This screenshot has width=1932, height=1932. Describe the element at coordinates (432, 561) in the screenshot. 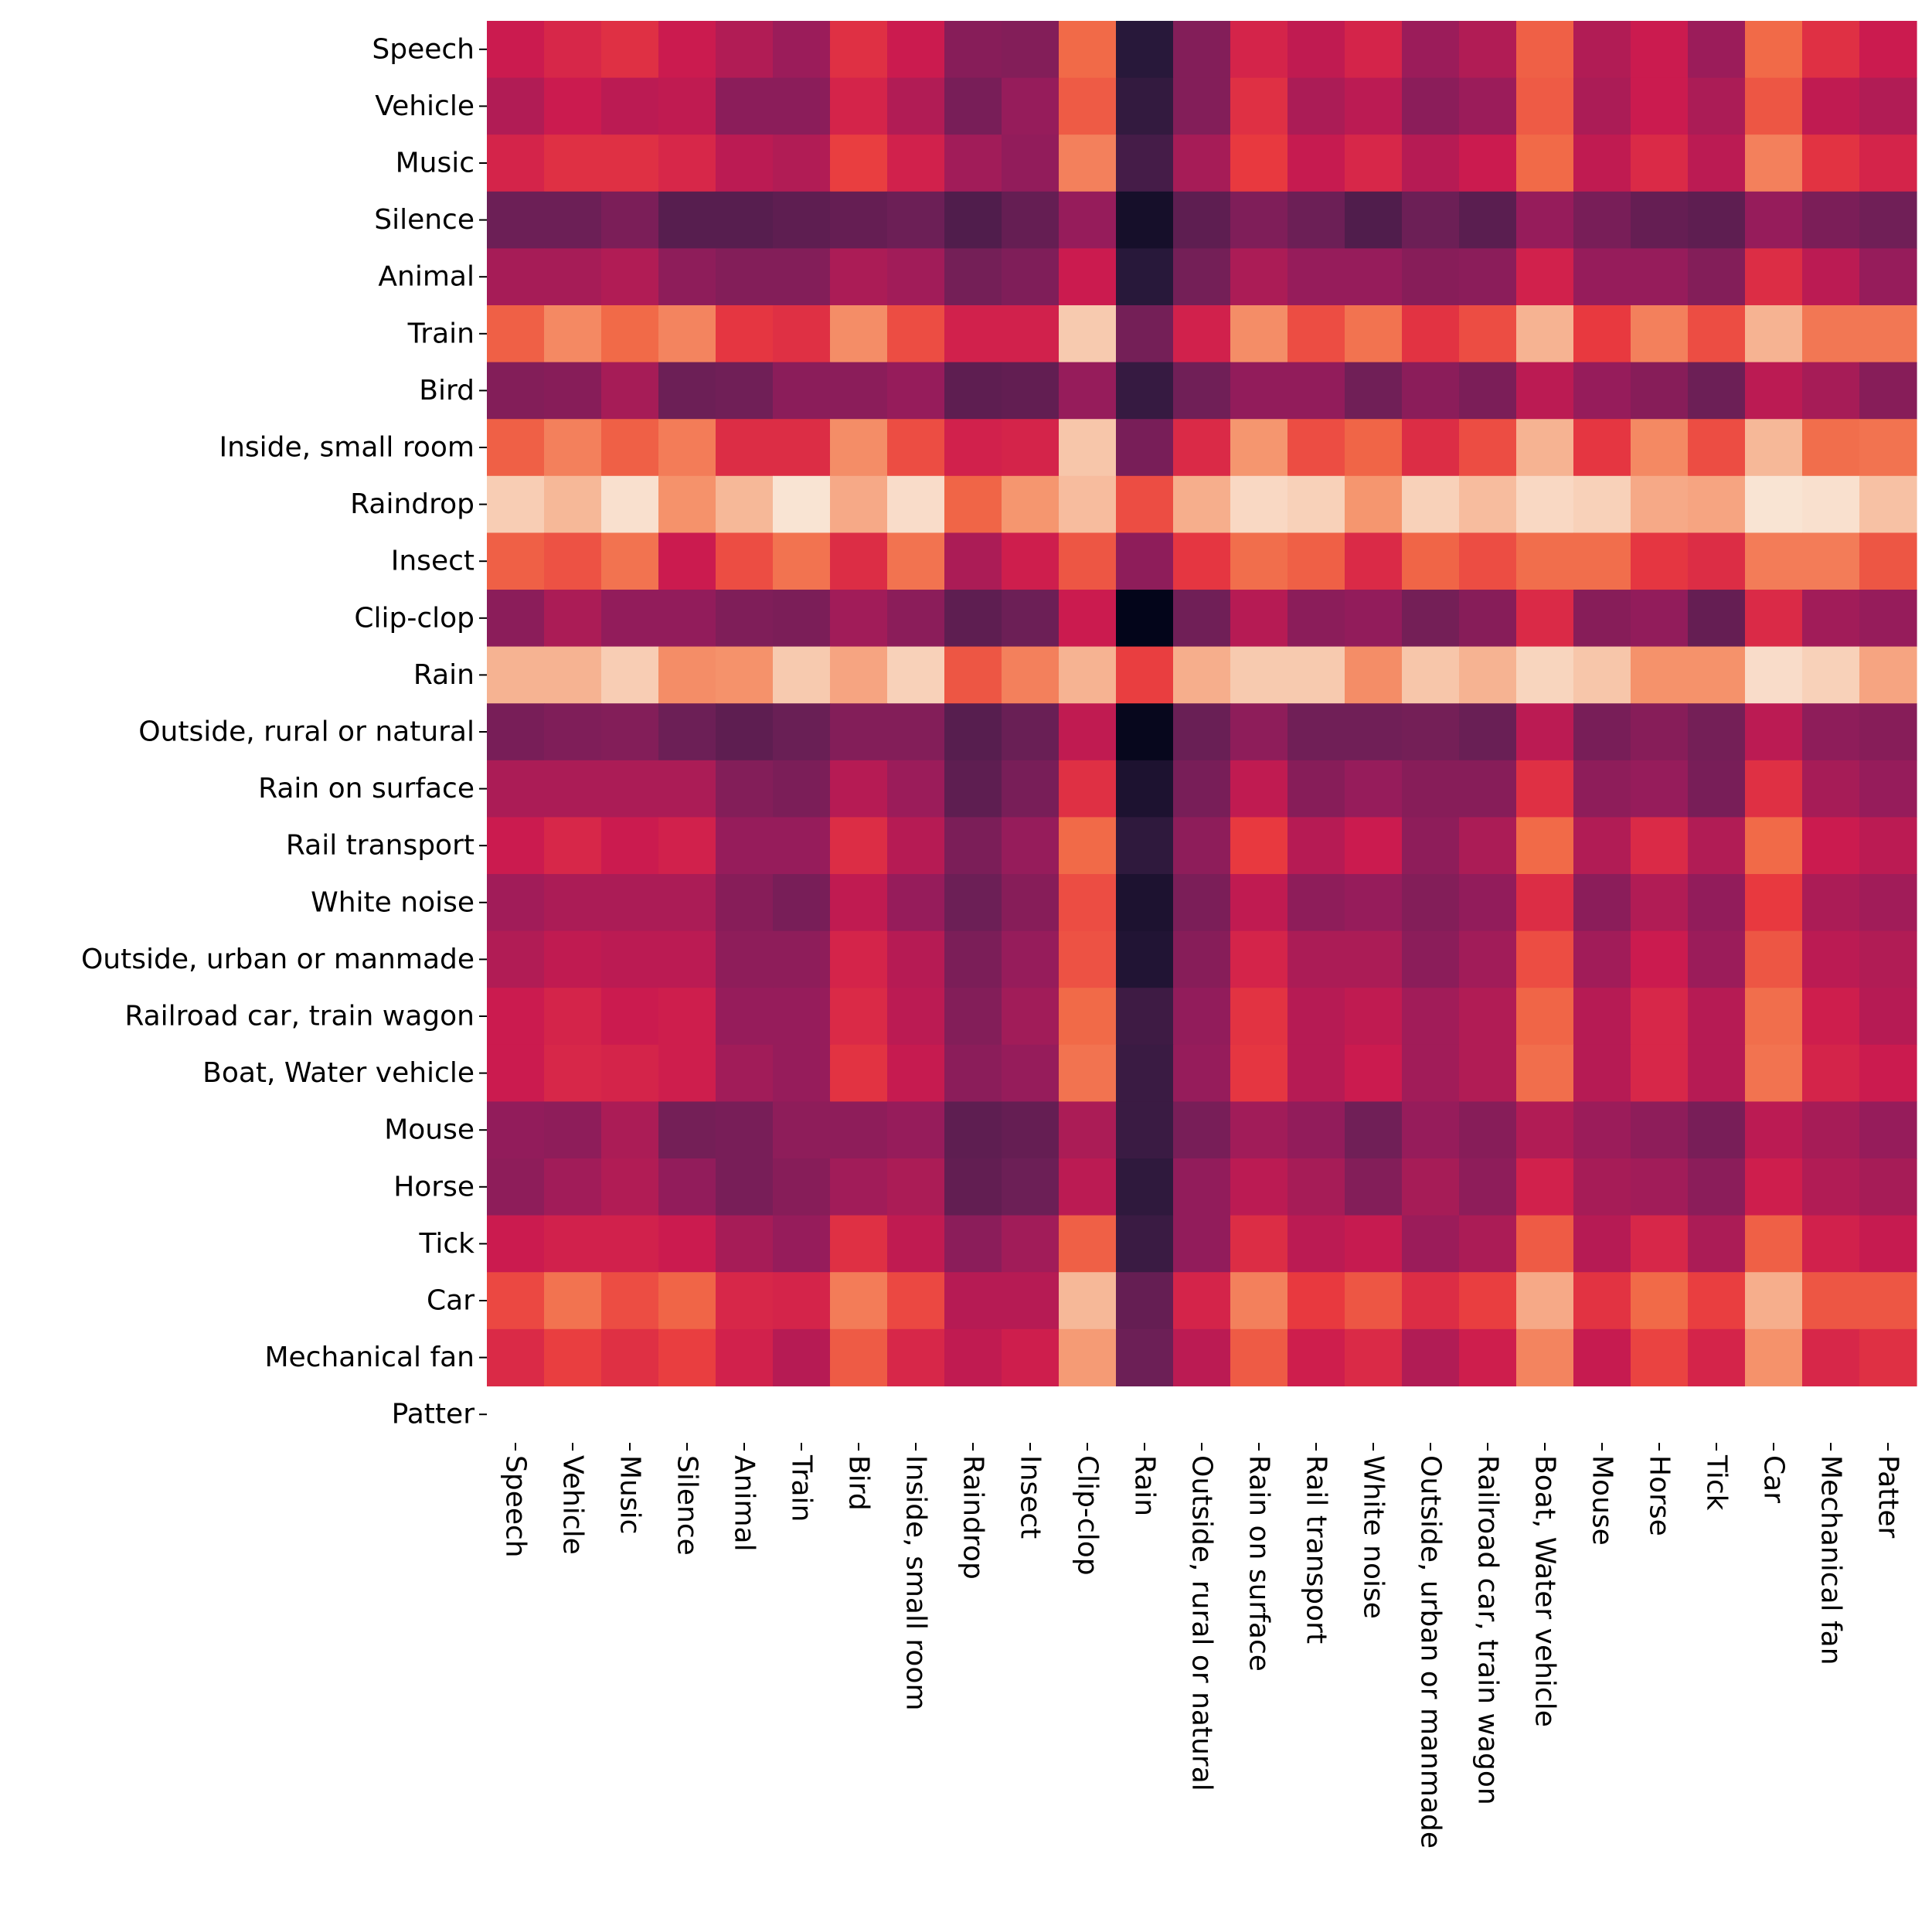

I see `y-tick-label: Insect` at that location.